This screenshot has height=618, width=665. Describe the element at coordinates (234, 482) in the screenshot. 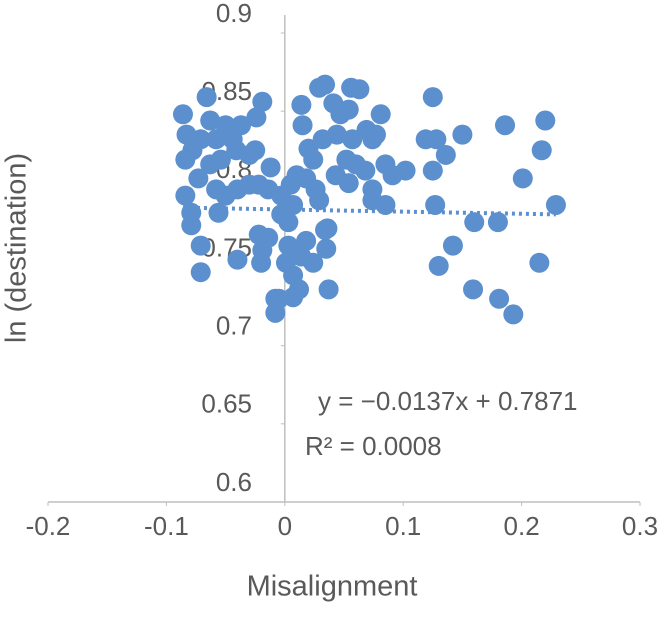

I see `y-tick-label: 0.6` at that location.